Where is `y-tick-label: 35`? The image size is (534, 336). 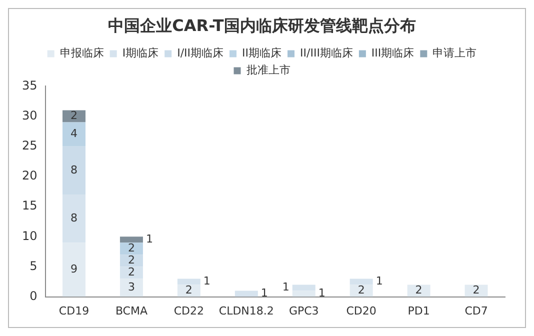 y-tick-label: 35 is located at coordinates (30, 85).